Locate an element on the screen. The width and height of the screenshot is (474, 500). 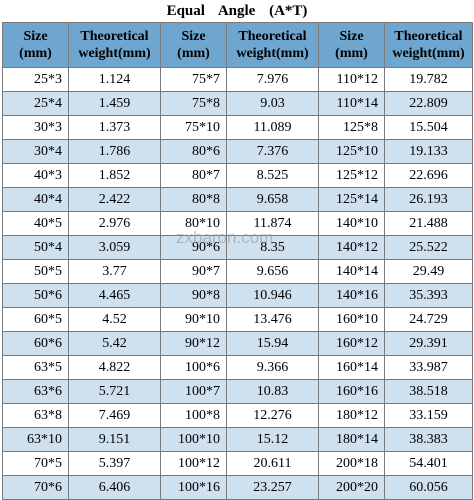
size-cell: 50*4 is located at coordinates (35, 247).